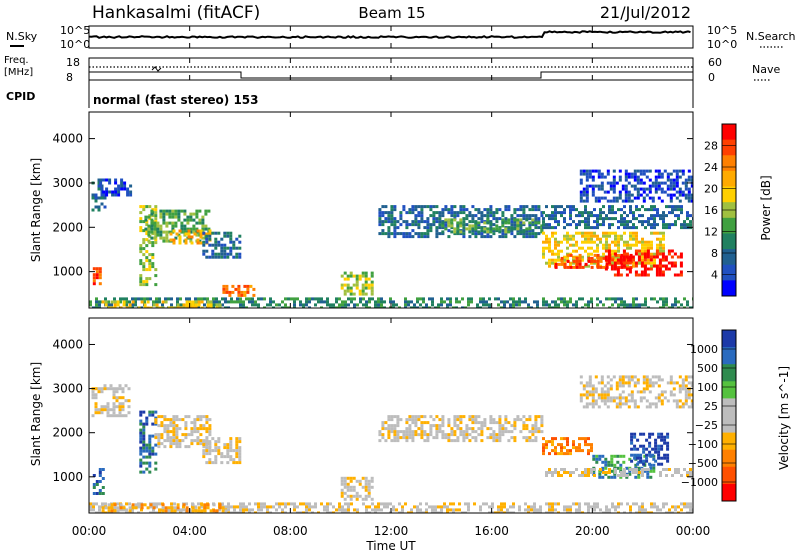 The height and width of the screenshot is (554, 800). Describe the element at coordinates (67, 139) in the screenshot. I see `y-tick-label: 4000` at that location.